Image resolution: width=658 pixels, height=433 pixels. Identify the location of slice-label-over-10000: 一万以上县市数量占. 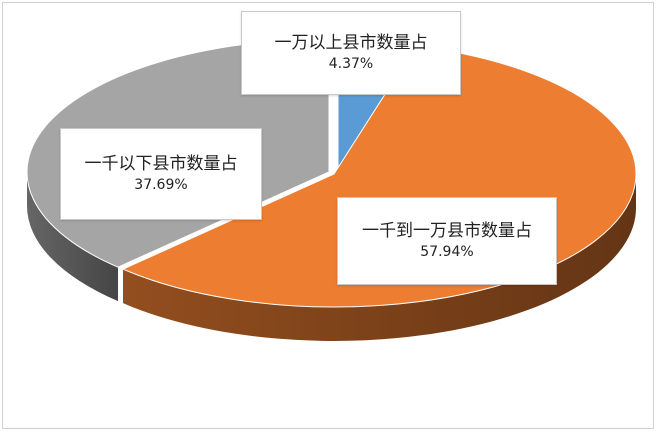
(351, 43).